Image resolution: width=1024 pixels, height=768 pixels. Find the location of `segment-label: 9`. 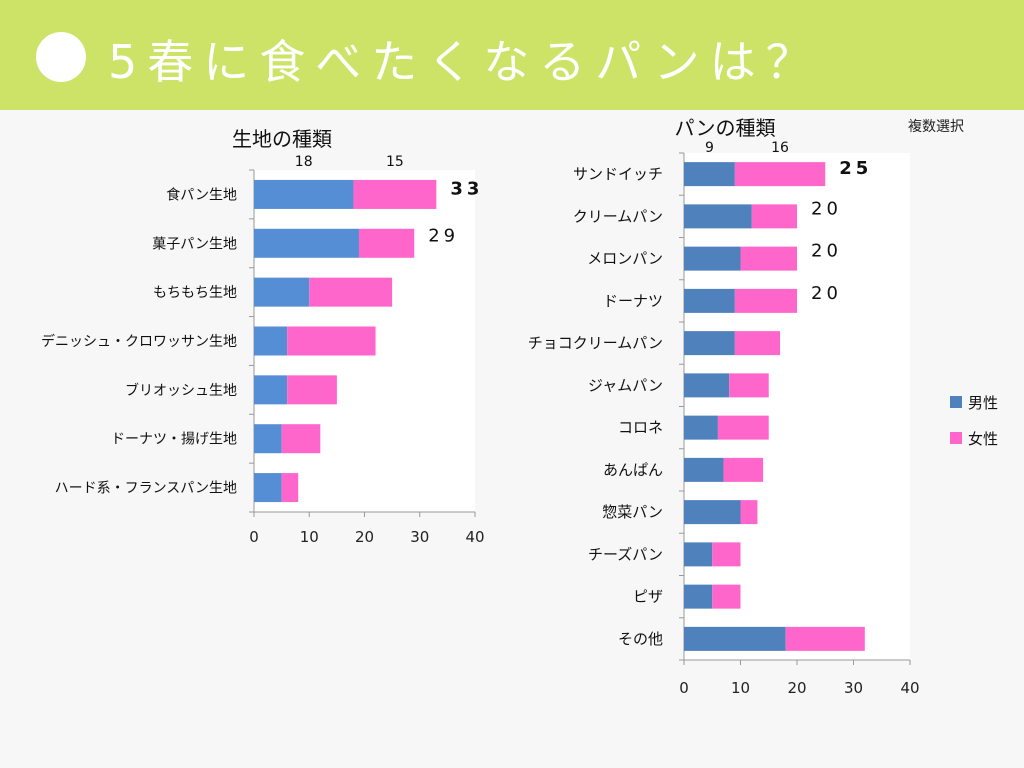

segment-label: 9 is located at coordinates (709, 148).